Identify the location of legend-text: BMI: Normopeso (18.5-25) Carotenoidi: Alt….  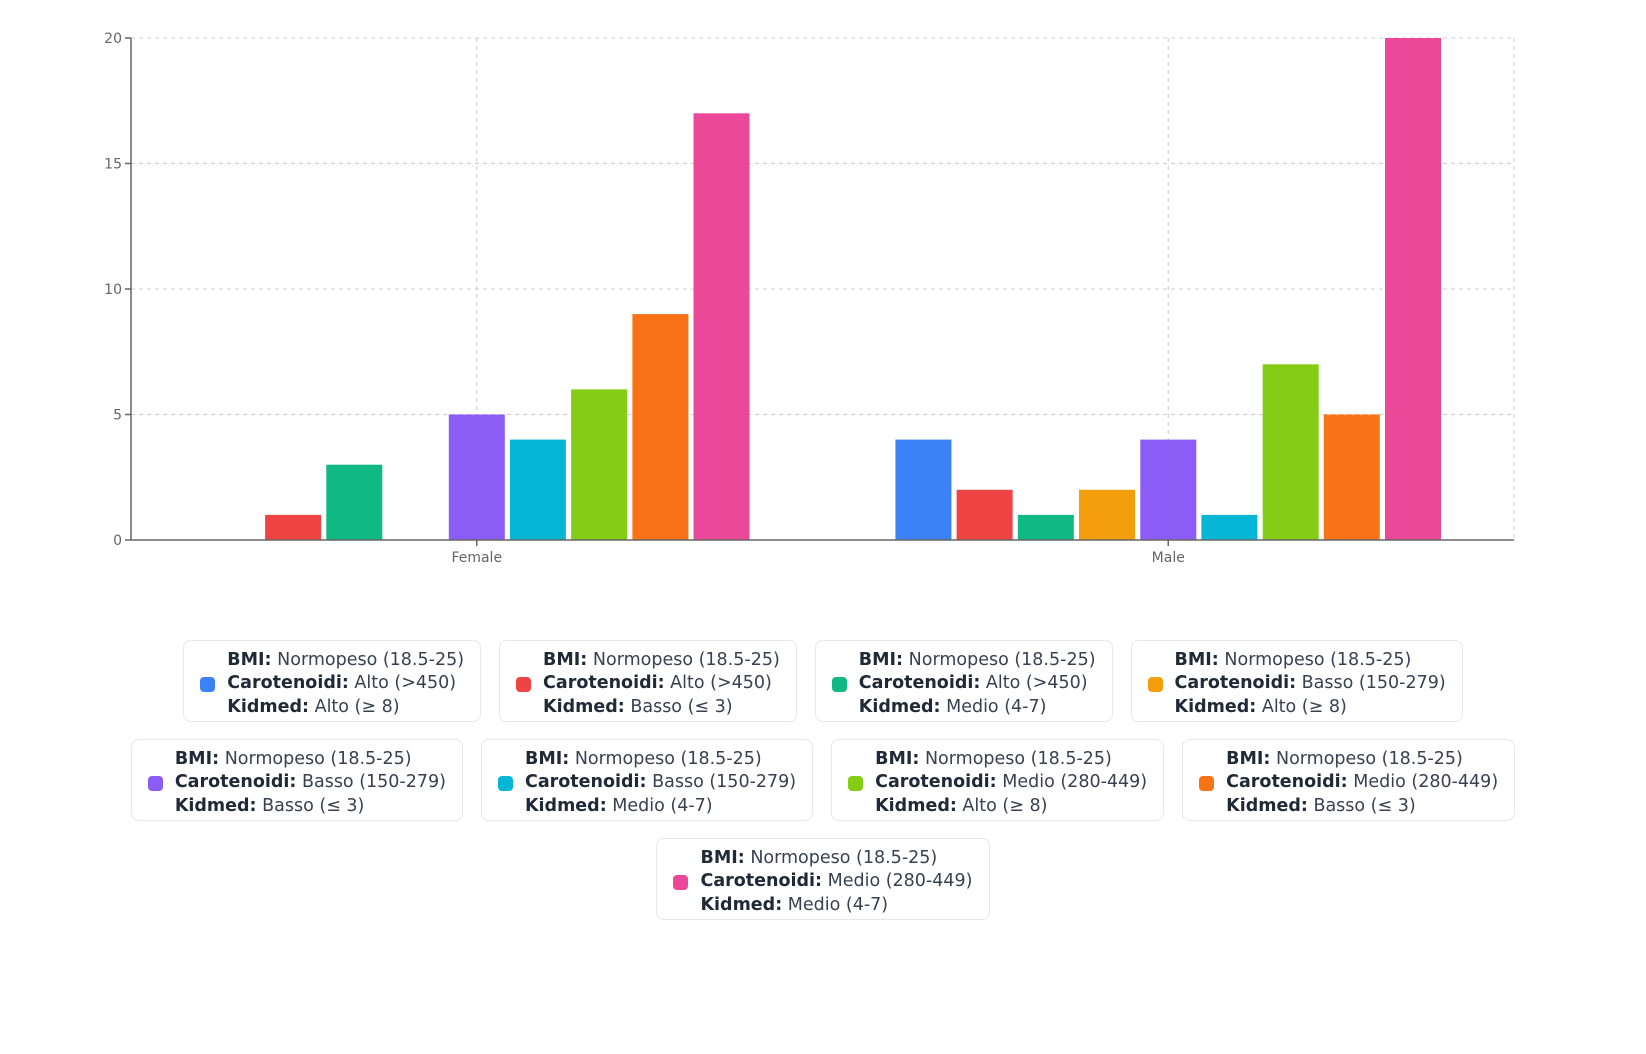
(977, 684).